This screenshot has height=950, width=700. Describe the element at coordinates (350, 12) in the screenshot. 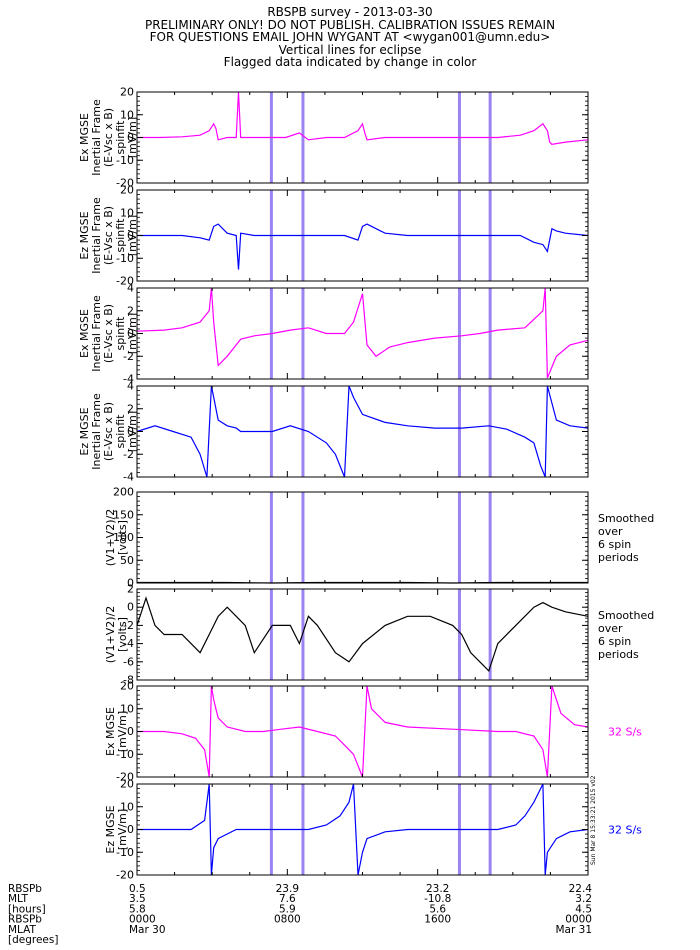

I see `chart-title: RBSPB survey - 2013-03-30` at that location.